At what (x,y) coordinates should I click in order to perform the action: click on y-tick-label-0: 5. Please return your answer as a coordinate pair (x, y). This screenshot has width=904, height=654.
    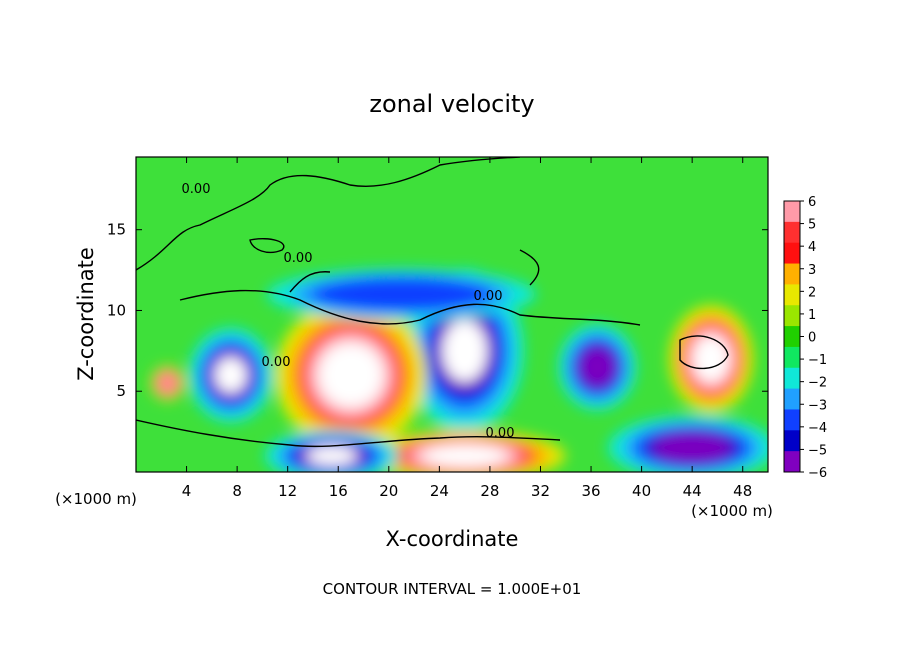
    Looking at the image, I should click on (121, 391).